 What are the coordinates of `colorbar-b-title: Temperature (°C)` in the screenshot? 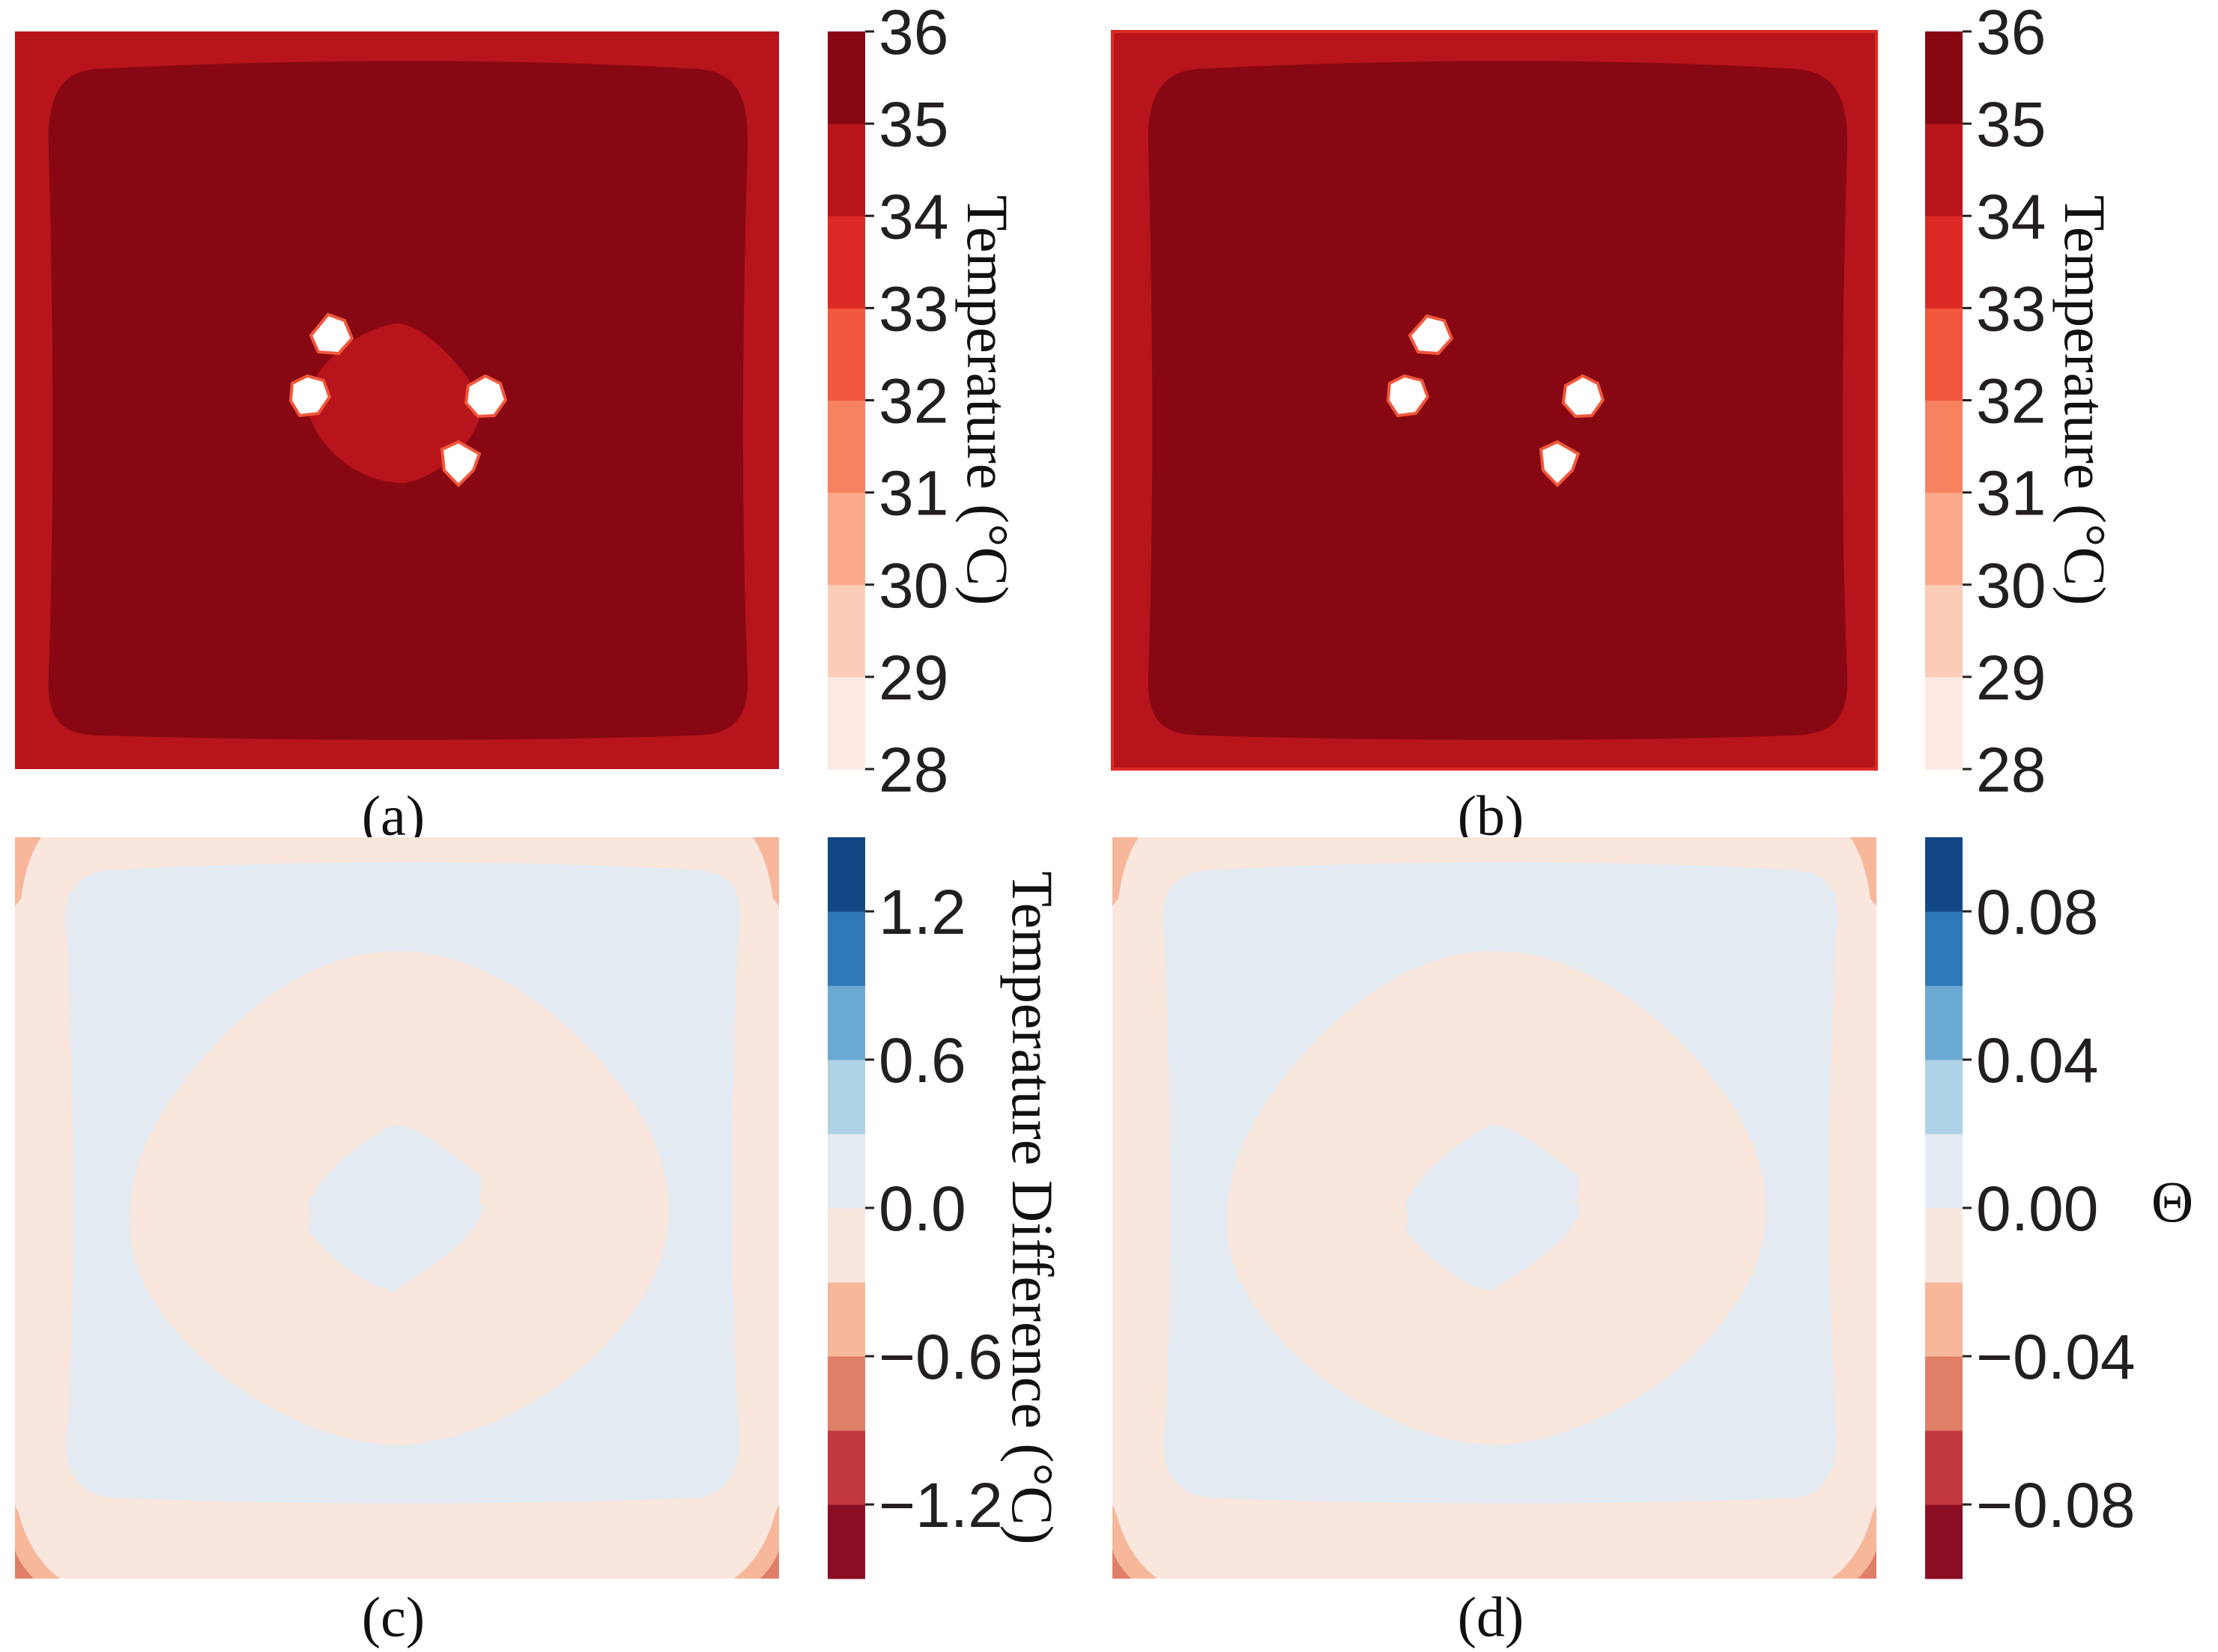 It's located at (2085, 401).